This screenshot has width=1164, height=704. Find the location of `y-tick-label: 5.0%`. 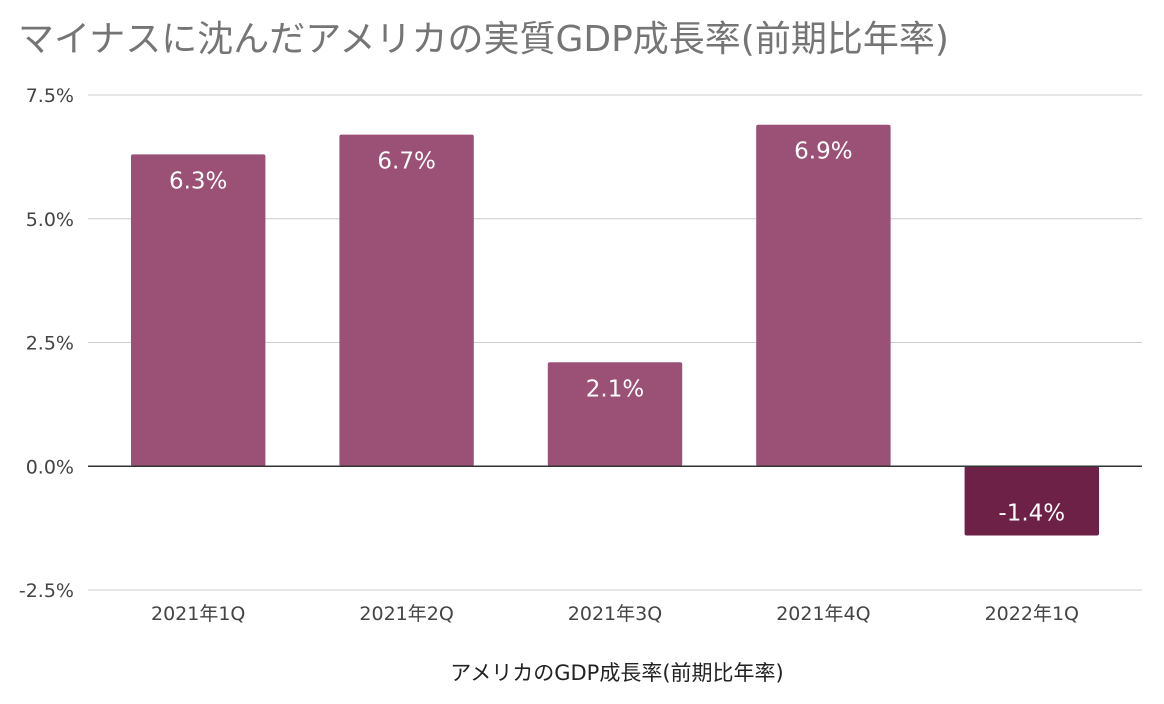

y-tick-label: 5.0% is located at coordinates (50, 220).